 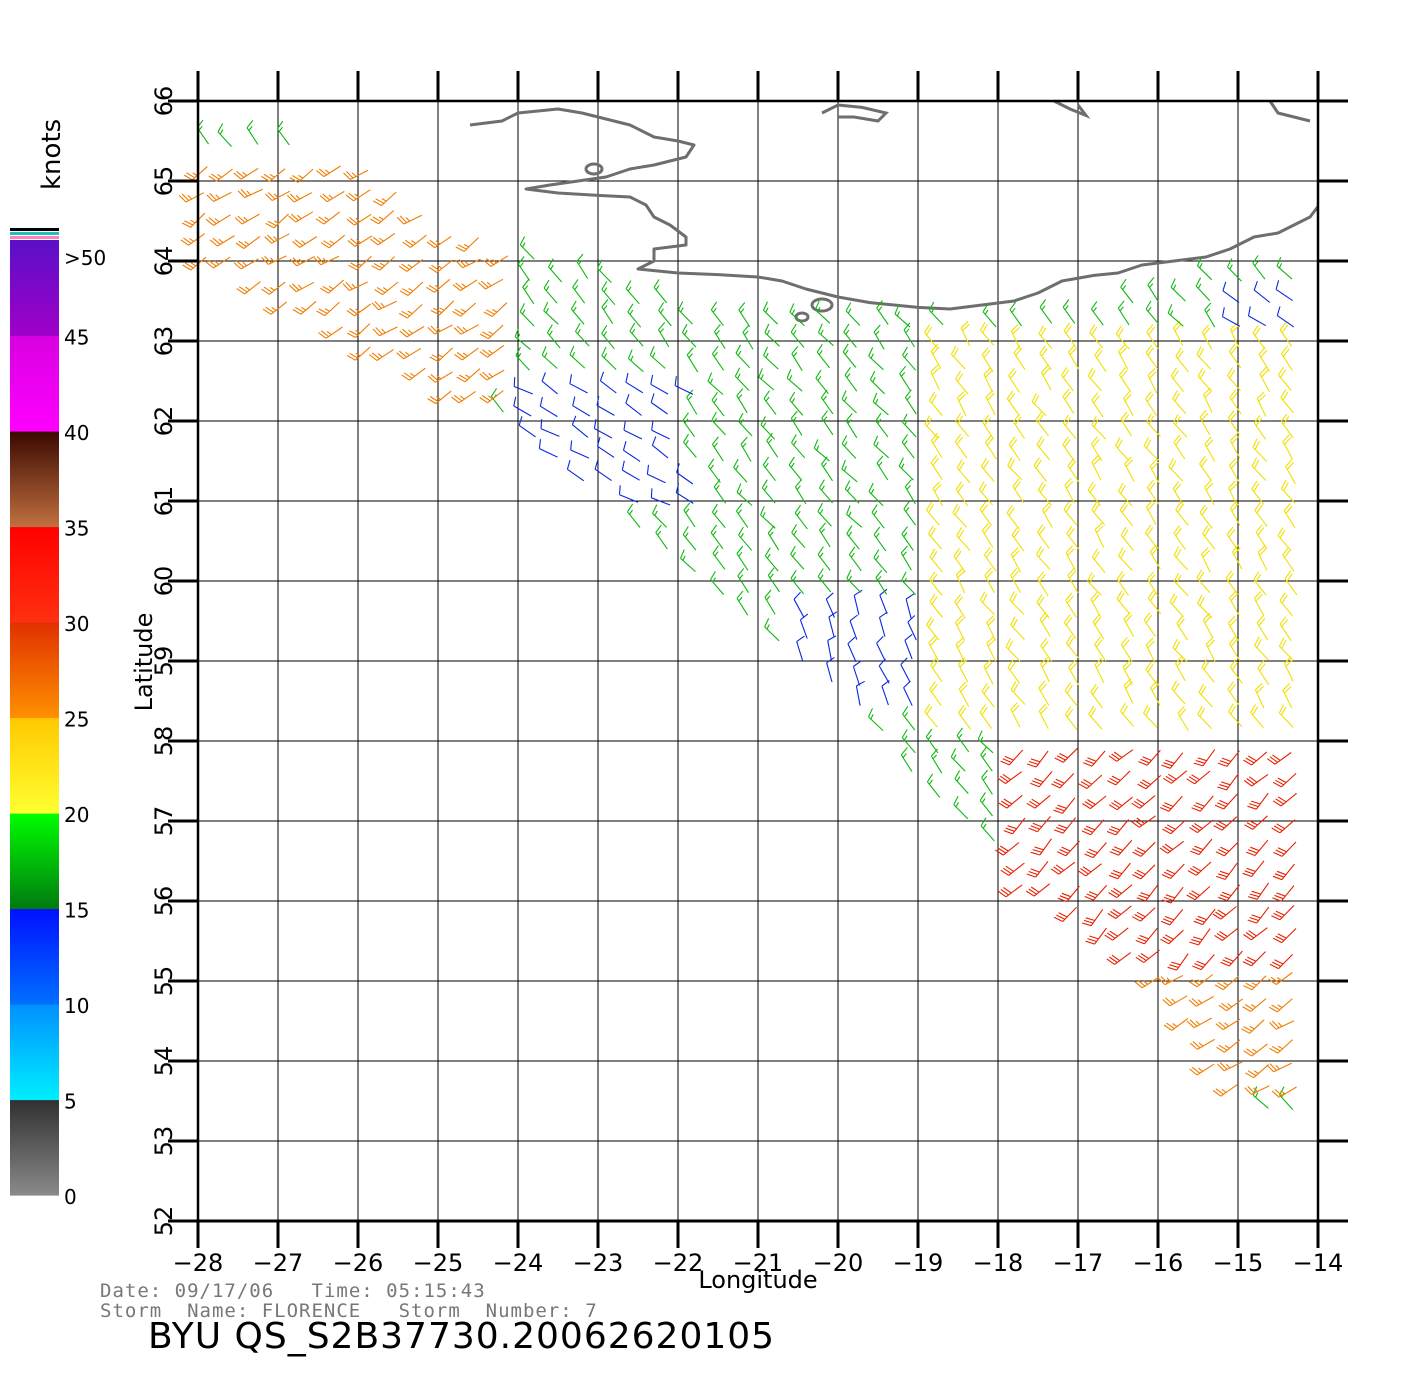 What do you see at coordinates (34, 956) in the screenshot?
I see `colorbar-band` at bounding box center [34, 956].